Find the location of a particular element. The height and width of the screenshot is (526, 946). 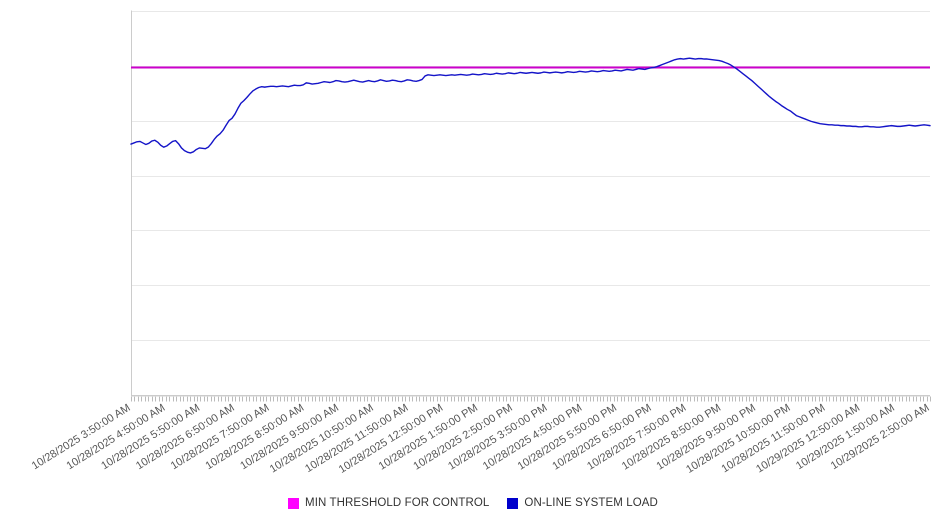

x-axis-minor-ticks is located at coordinates (531, 399).